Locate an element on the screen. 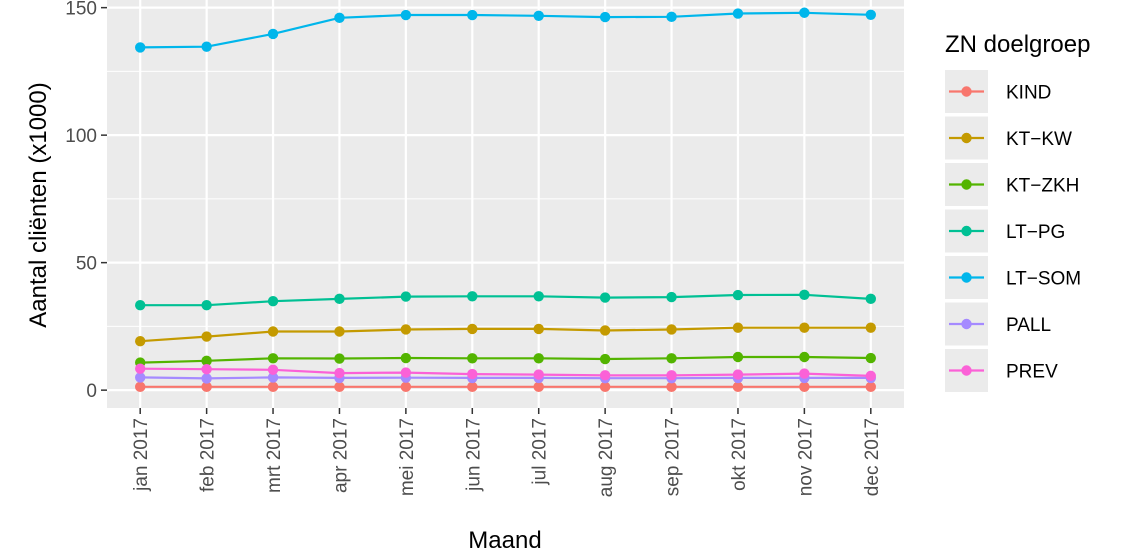  x-tick-label: sep 2017 is located at coordinates (673, 457).